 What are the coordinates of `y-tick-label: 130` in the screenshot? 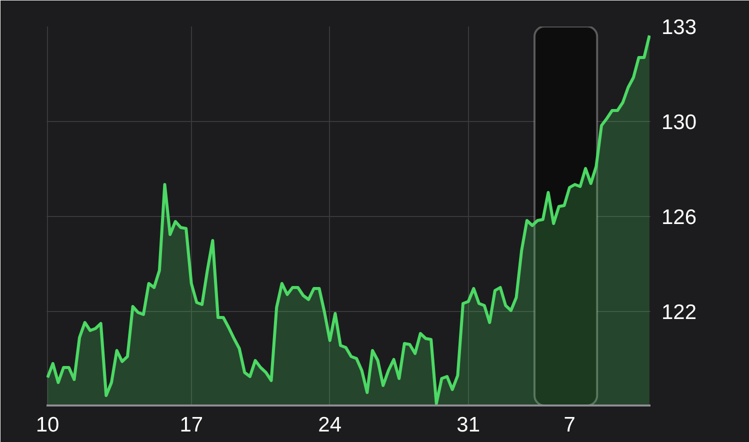 It's located at (679, 122).